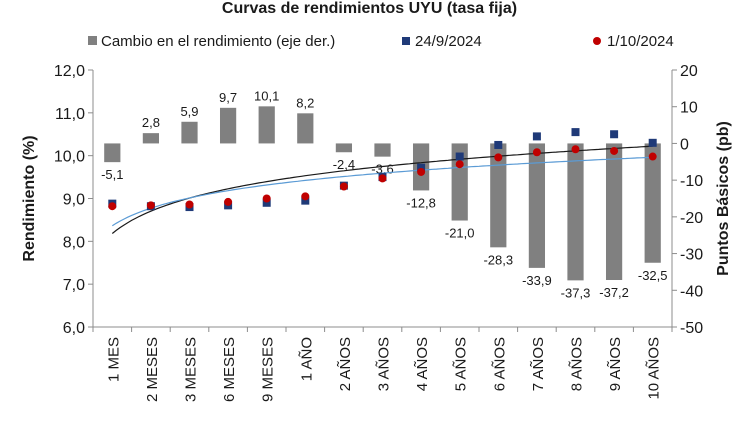 Image resolution: width=739 pixels, height=421 pixels. Describe the element at coordinates (723, 198) in the screenshot. I see `y2-axis-title: Puntos Básicos (pb)` at that location.